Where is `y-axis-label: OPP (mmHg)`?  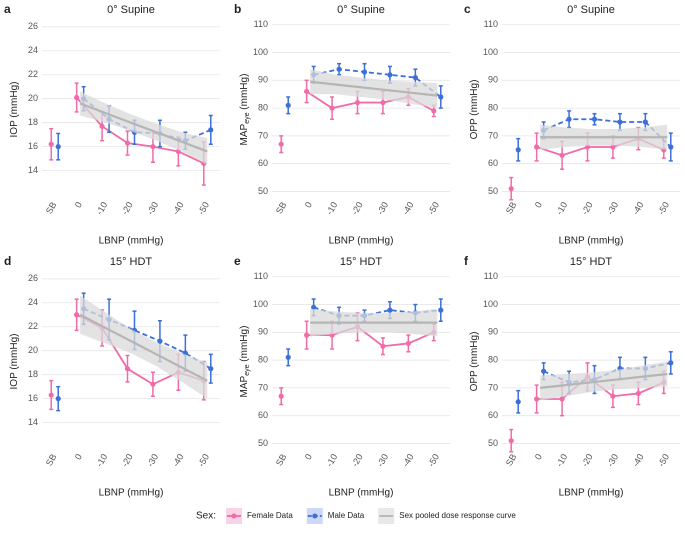
y-axis-label: OPP (mmHg) is located at coordinates (474, 110).